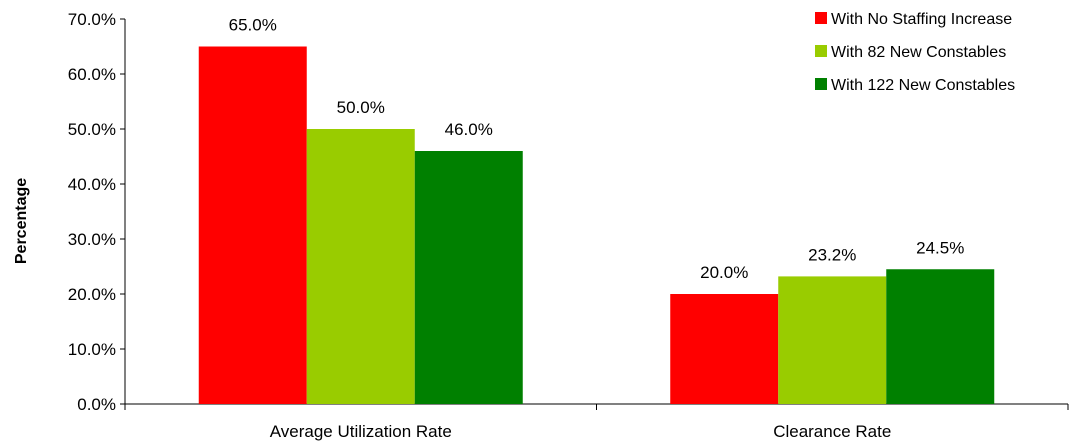 Image resolution: width=1086 pixels, height=448 pixels. I want to click on data-label: 46.0%, so click(469, 129).